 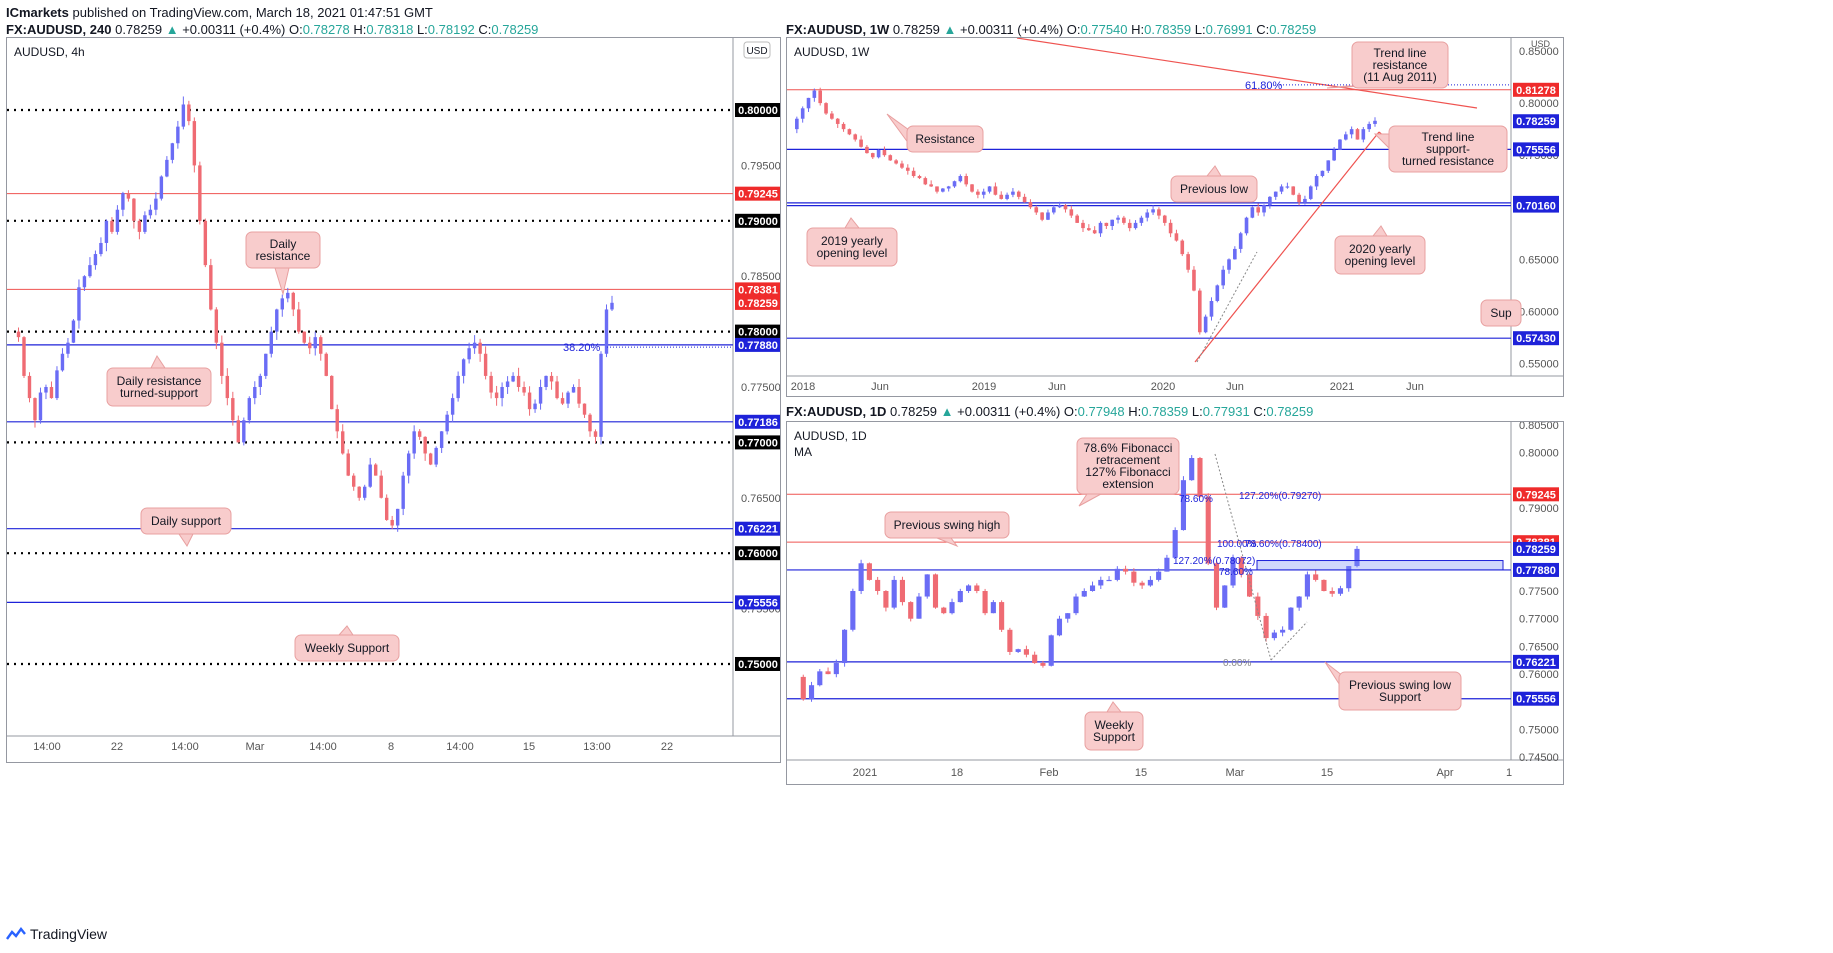 What do you see at coordinates (1235, 773) in the screenshot?
I see `x-tick-label: Mar` at bounding box center [1235, 773].